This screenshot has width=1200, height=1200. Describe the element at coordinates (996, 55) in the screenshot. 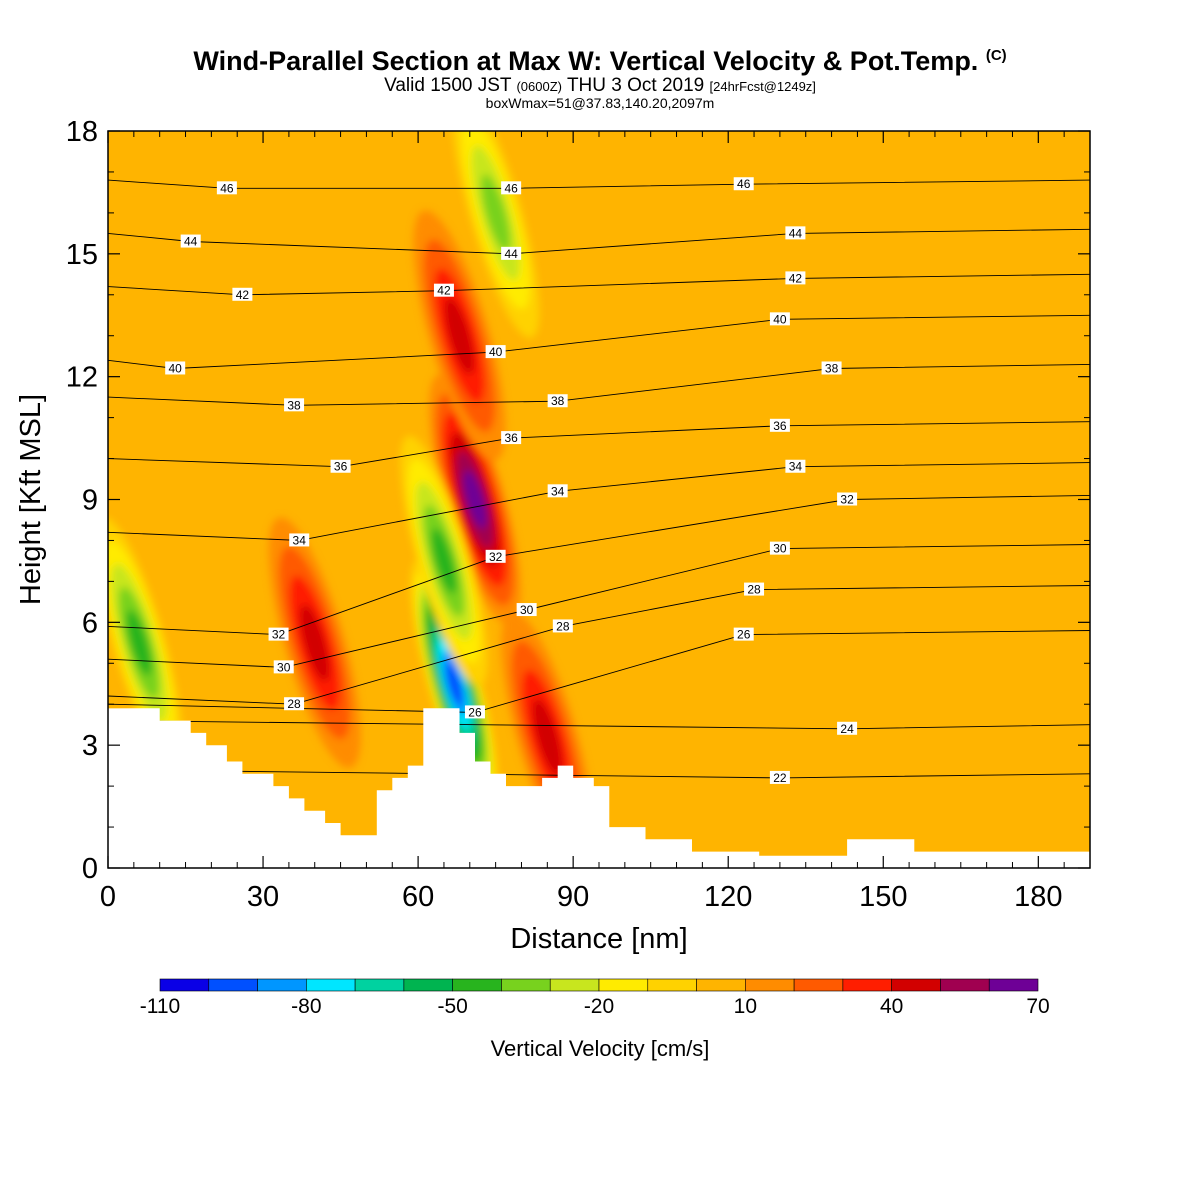

I see `copyright-mark: (C)` at that location.